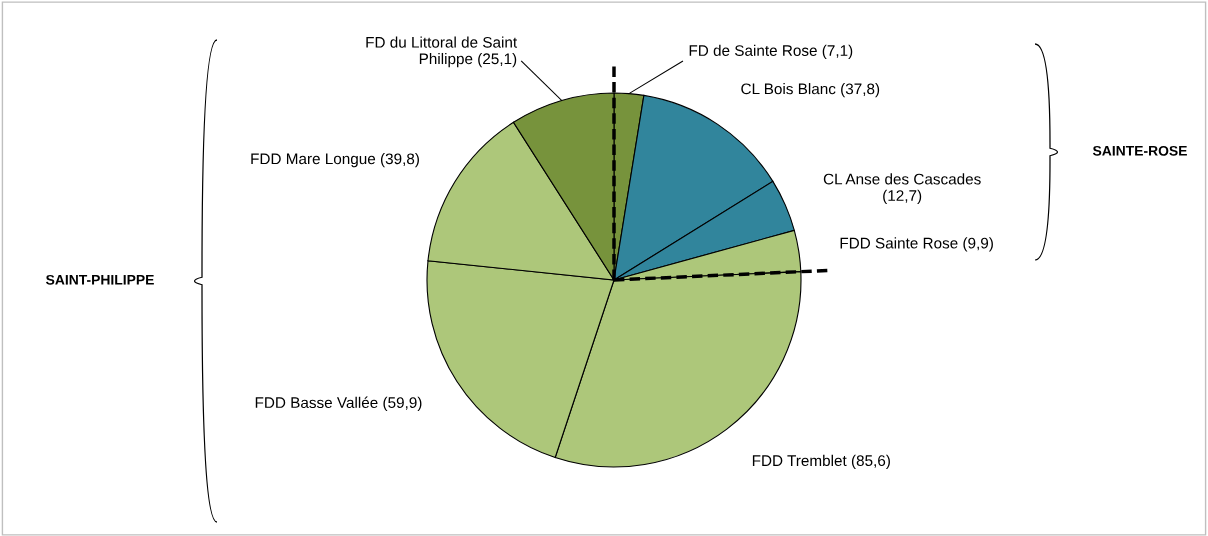 The width and height of the screenshot is (1208, 536). What do you see at coordinates (442, 52) in the screenshot?
I see `slice-label: FD du Littoral de Saint Philippe (25,1)` at bounding box center [442, 52].